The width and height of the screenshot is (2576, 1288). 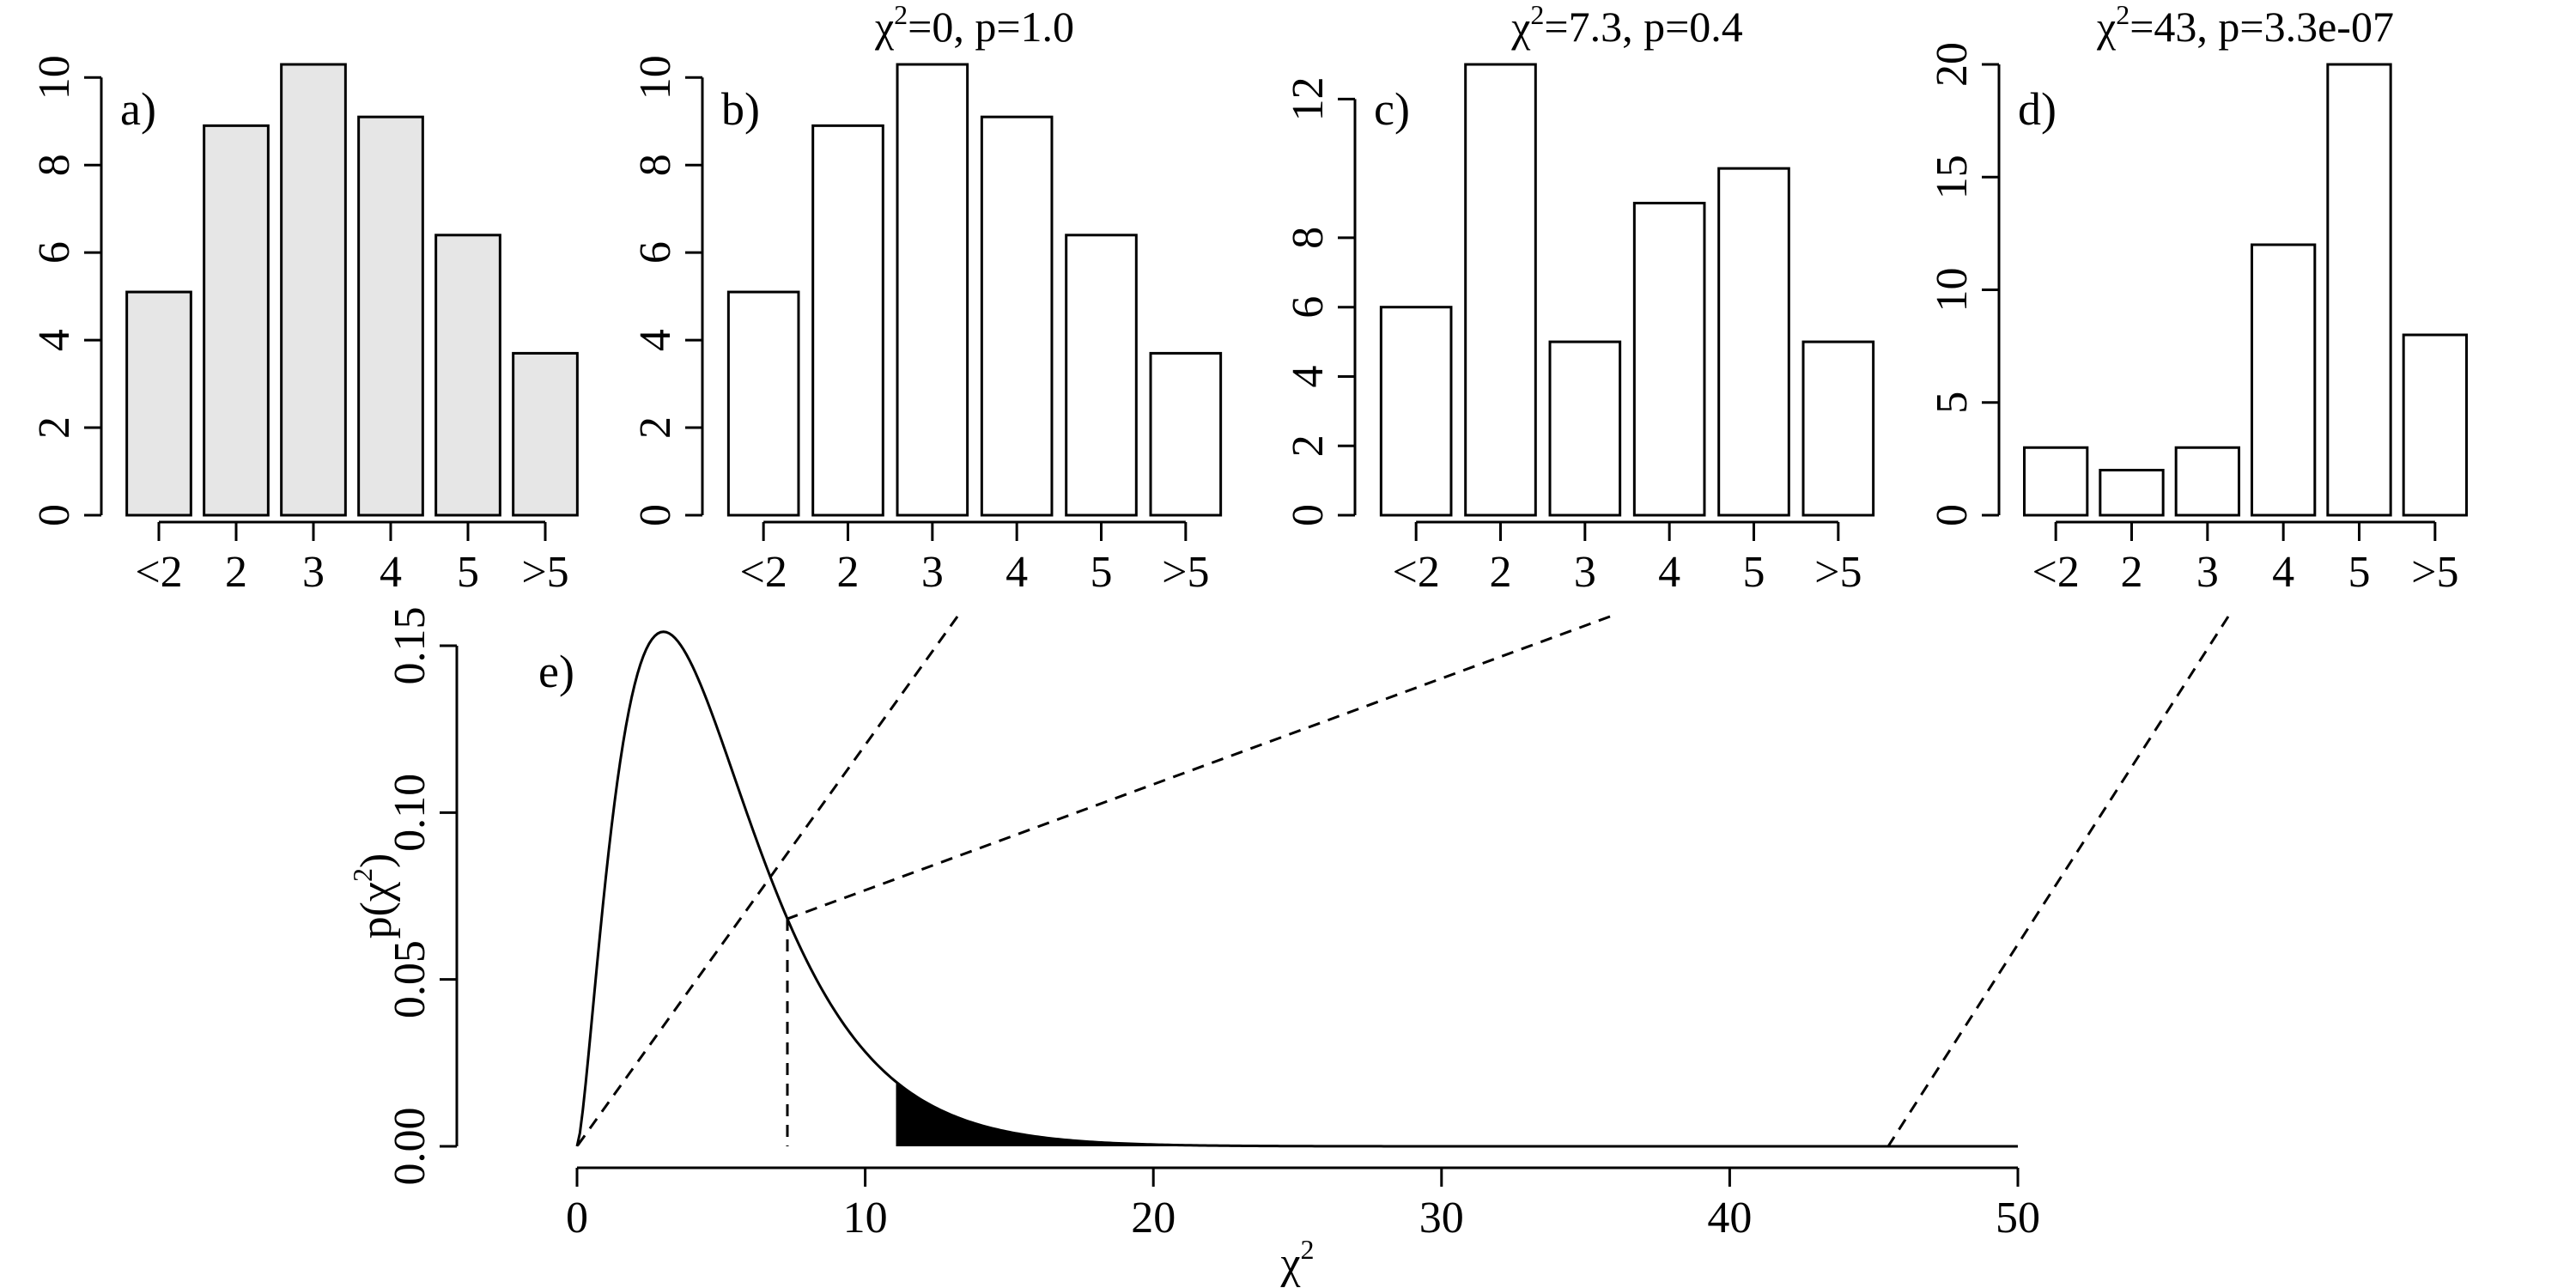 What do you see at coordinates (1457, 1113) in the screenshot?
I see `shaded-tail-area` at bounding box center [1457, 1113].